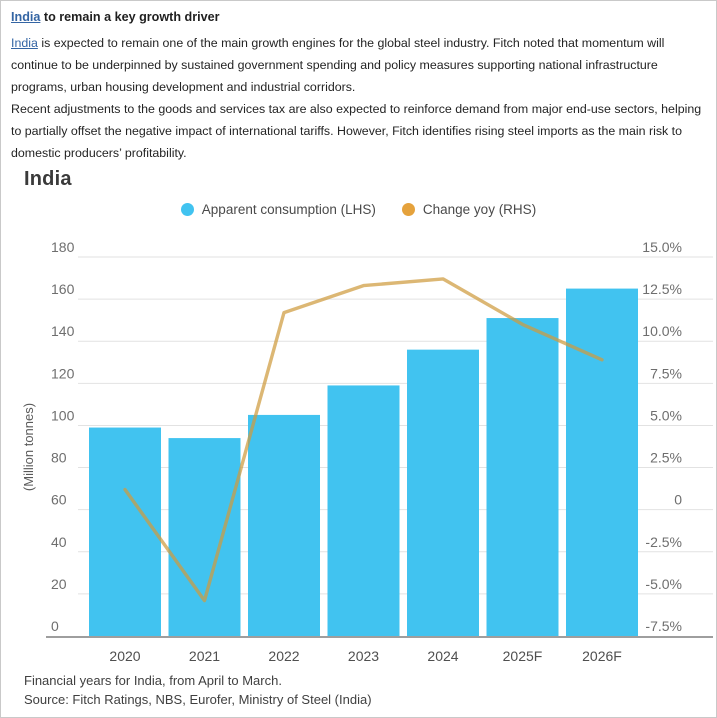 The image size is (717, 718). What do you see at coordinates (663, 542) in the screenshot?
I see `right-tick--2.5%: -2.5%` at bounding box center [663, 542].